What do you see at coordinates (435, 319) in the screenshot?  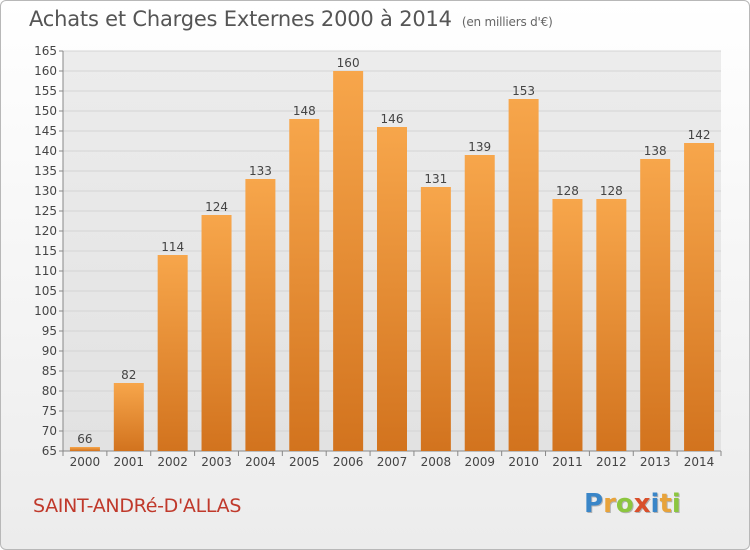 I see `bar-2008` at bounding box center [435, 319].